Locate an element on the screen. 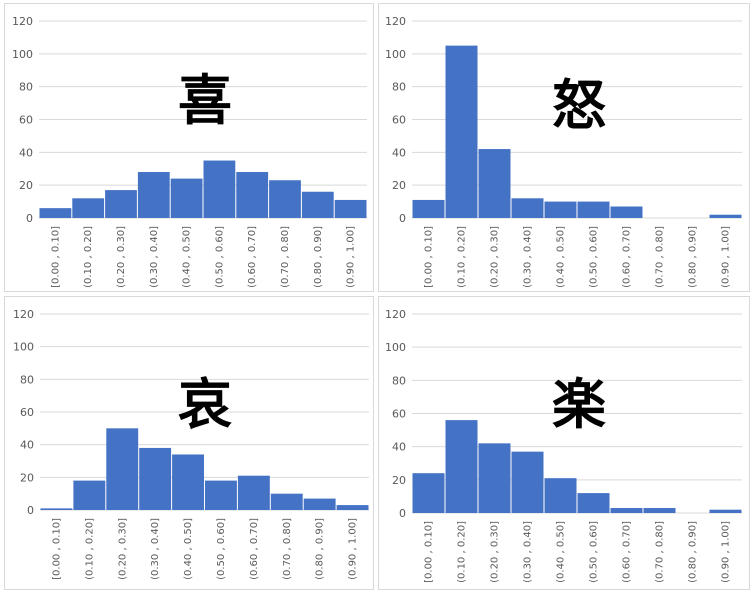 Image resolution: width=754 pixels, height=594 pixels. chart-title: 楽 is located at coordinates (579, 404).